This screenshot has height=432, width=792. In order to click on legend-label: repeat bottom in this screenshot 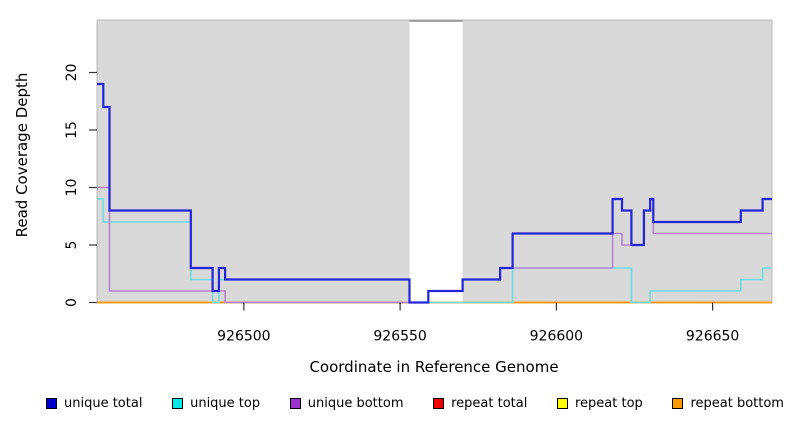, I will do `click(737, 403)`.